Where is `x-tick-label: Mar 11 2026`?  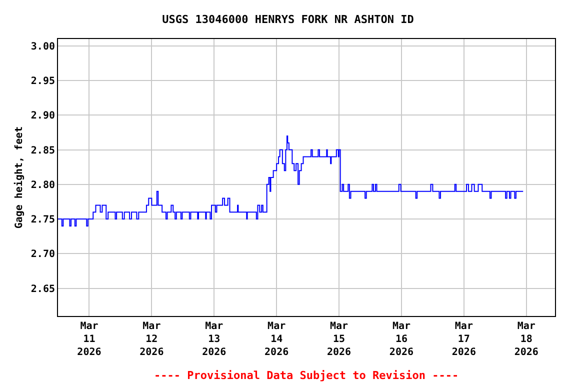 x-tick-label: Mar 11 2026 is located at coordinates (89, 339).